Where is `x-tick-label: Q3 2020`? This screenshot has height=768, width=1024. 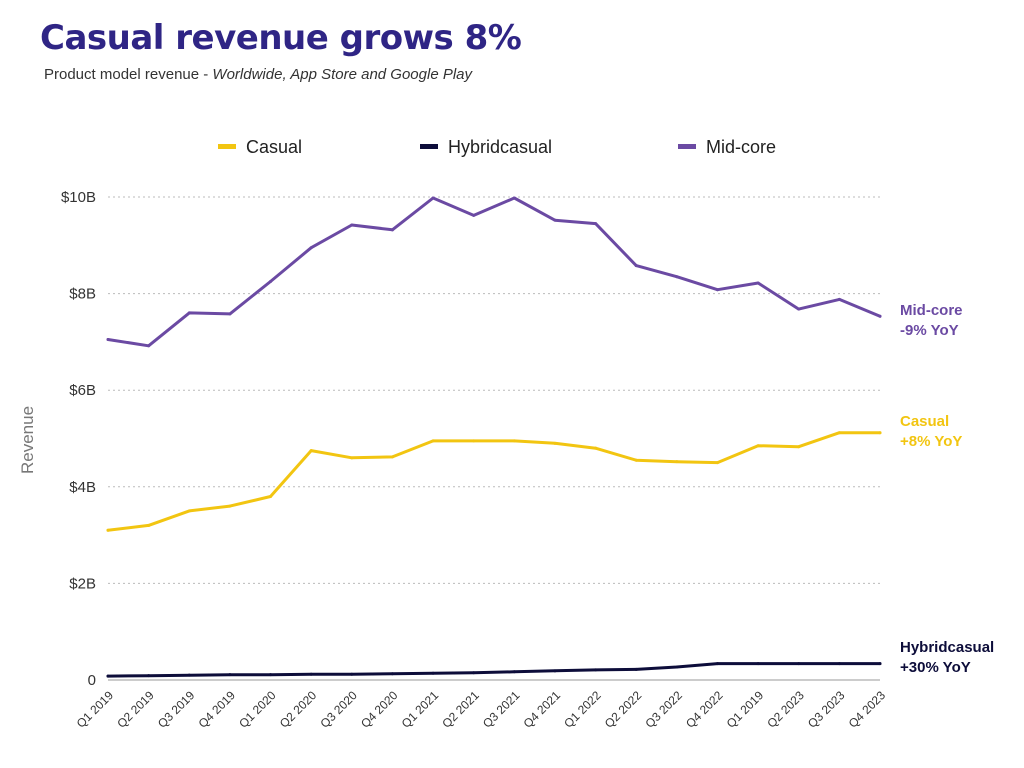 x-tick-label: Q3 2020 is located at coordinates (338, 709).